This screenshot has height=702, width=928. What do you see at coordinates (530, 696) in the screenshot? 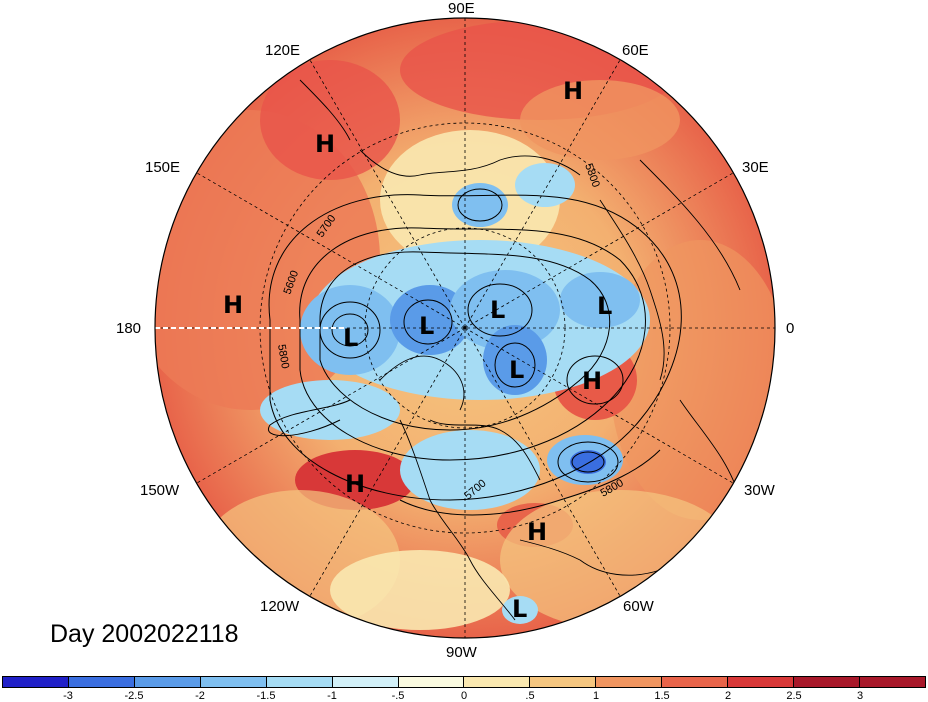
I see `colorbar-tick-label: .5` at bounding box center [530, 696].